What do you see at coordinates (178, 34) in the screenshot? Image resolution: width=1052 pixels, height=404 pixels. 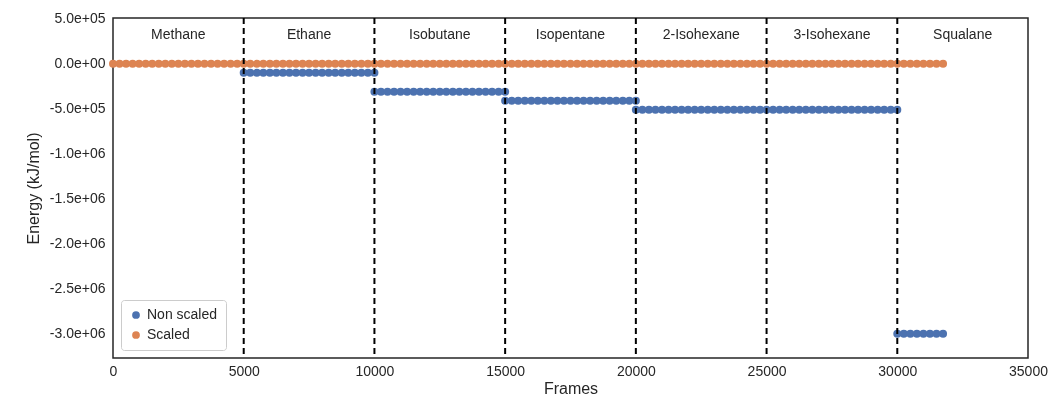 I see `annotation: Methane` at bounding box center [178, 34].